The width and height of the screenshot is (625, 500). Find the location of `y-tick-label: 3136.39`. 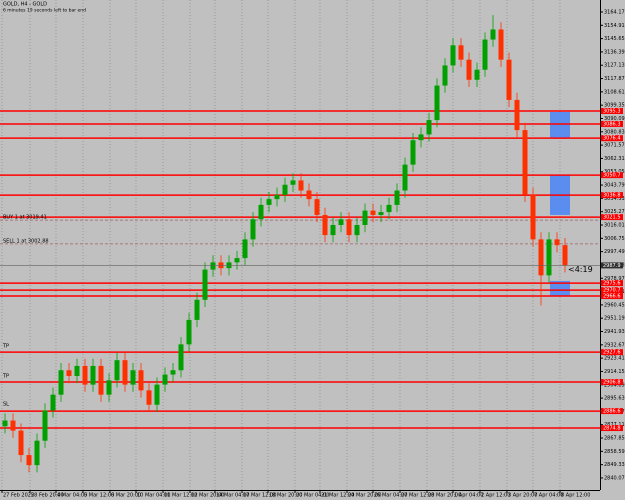

y-tick-label: 3136.39 is located at coordinates (614, 52).